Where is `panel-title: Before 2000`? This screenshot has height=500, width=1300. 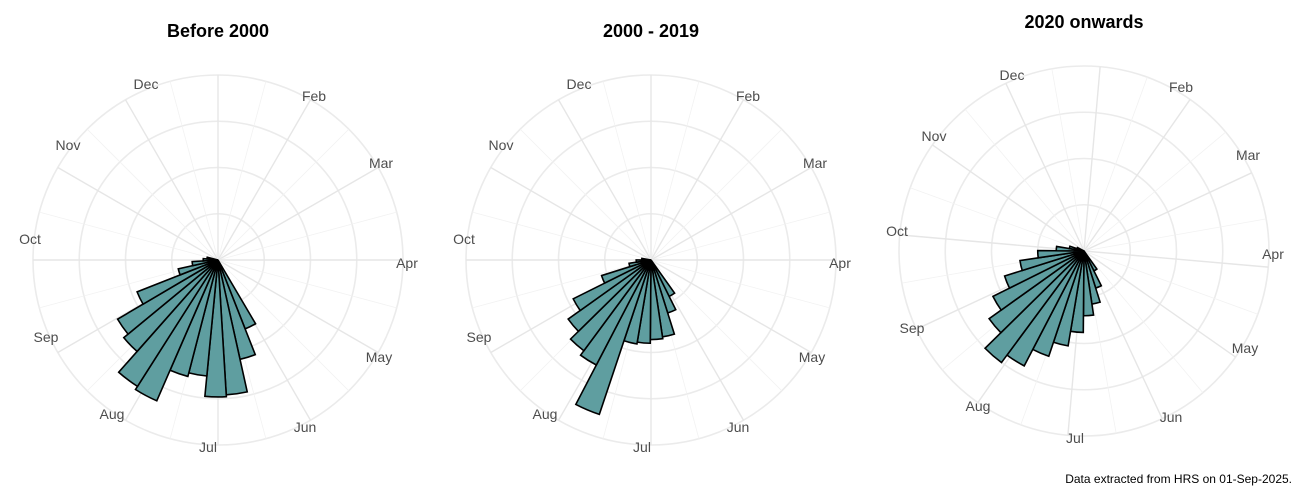 panel-title: Before 2000 is located at coordinates (218, 31).